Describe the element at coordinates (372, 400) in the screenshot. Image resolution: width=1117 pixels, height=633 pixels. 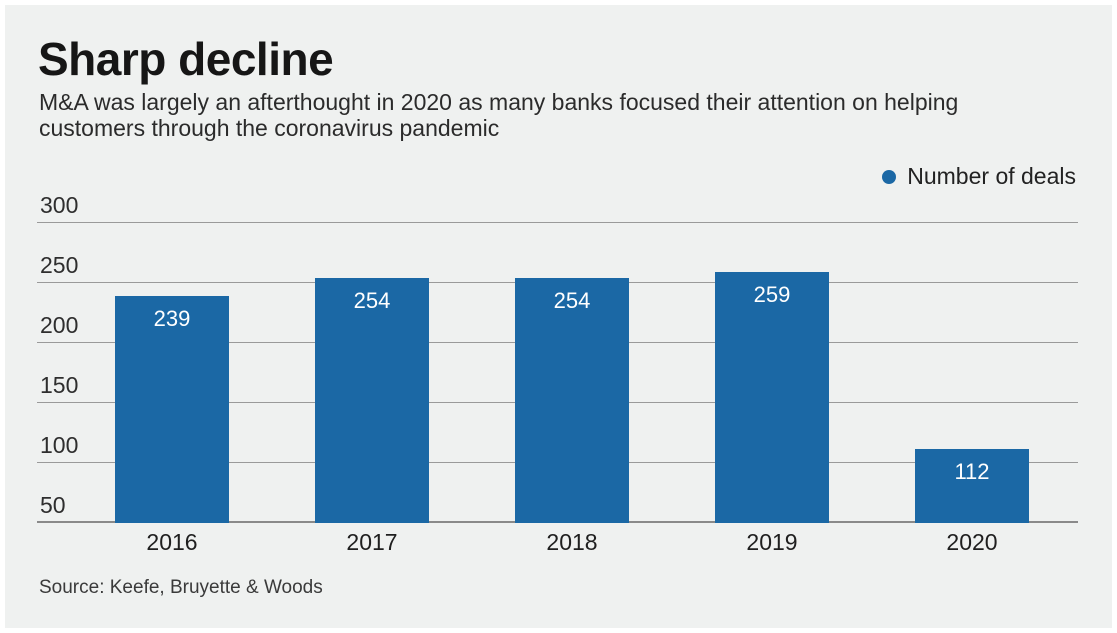
I see `bar-2017: 254` at that location.